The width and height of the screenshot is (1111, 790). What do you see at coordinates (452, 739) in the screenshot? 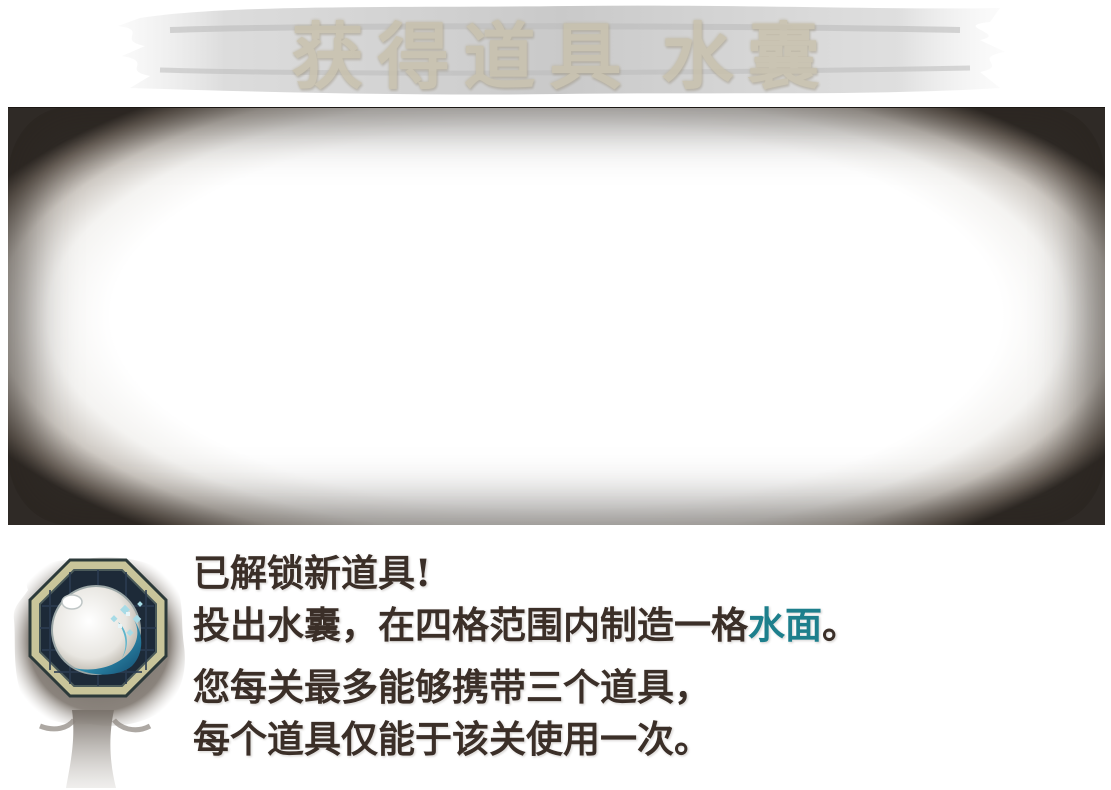
I see `usage-limit-text: 每个道具仅能于该关使用一次。` at bounding box center [452, 739].